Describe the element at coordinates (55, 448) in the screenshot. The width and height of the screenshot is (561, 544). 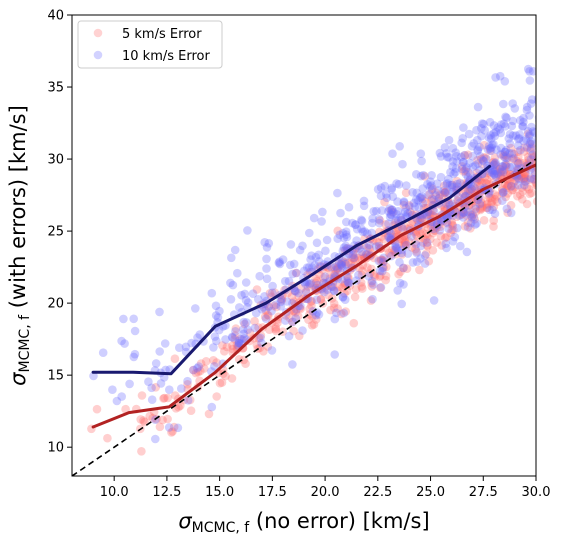
I see `y-tick-label: 10` at that location.